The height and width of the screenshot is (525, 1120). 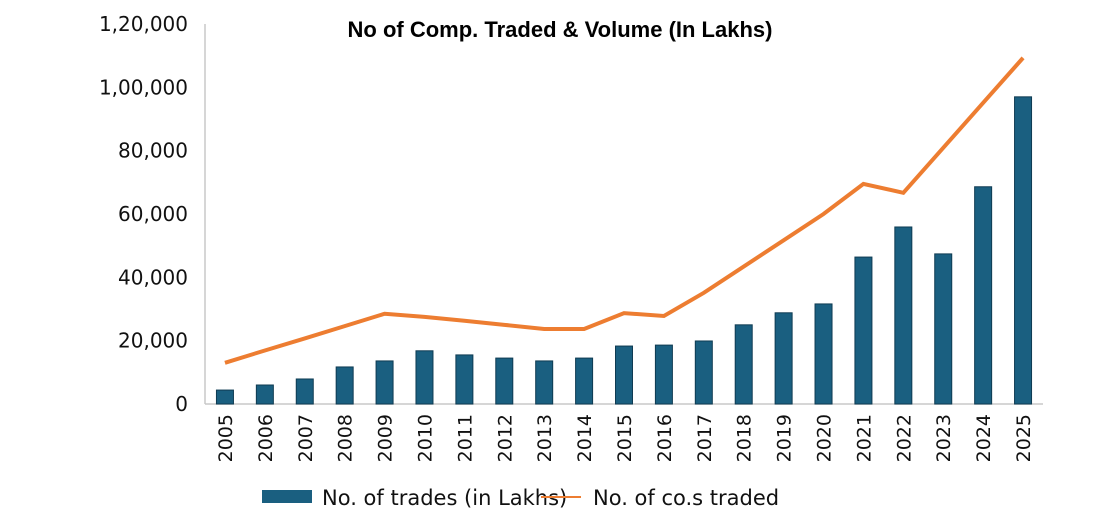 I want to click on x-tick-label: 2023, so click(x=944, y=438).